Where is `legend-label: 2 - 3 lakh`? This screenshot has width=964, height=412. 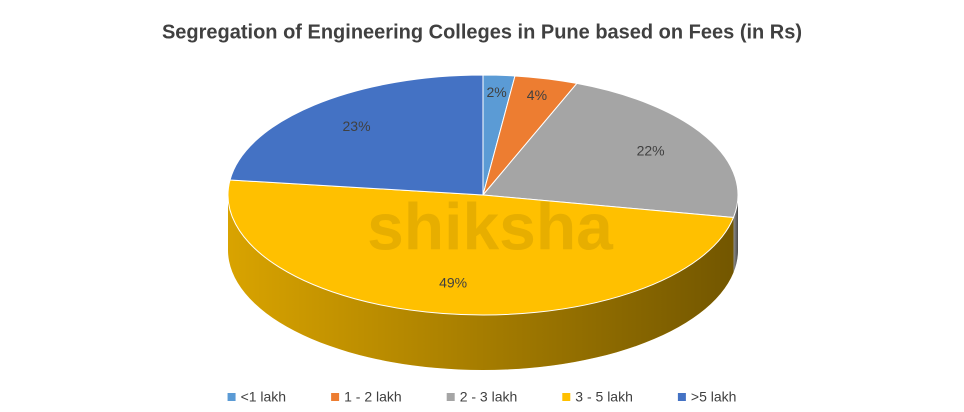 legend-label: 2 - 3 lakh is located at coordinates (489, 397).